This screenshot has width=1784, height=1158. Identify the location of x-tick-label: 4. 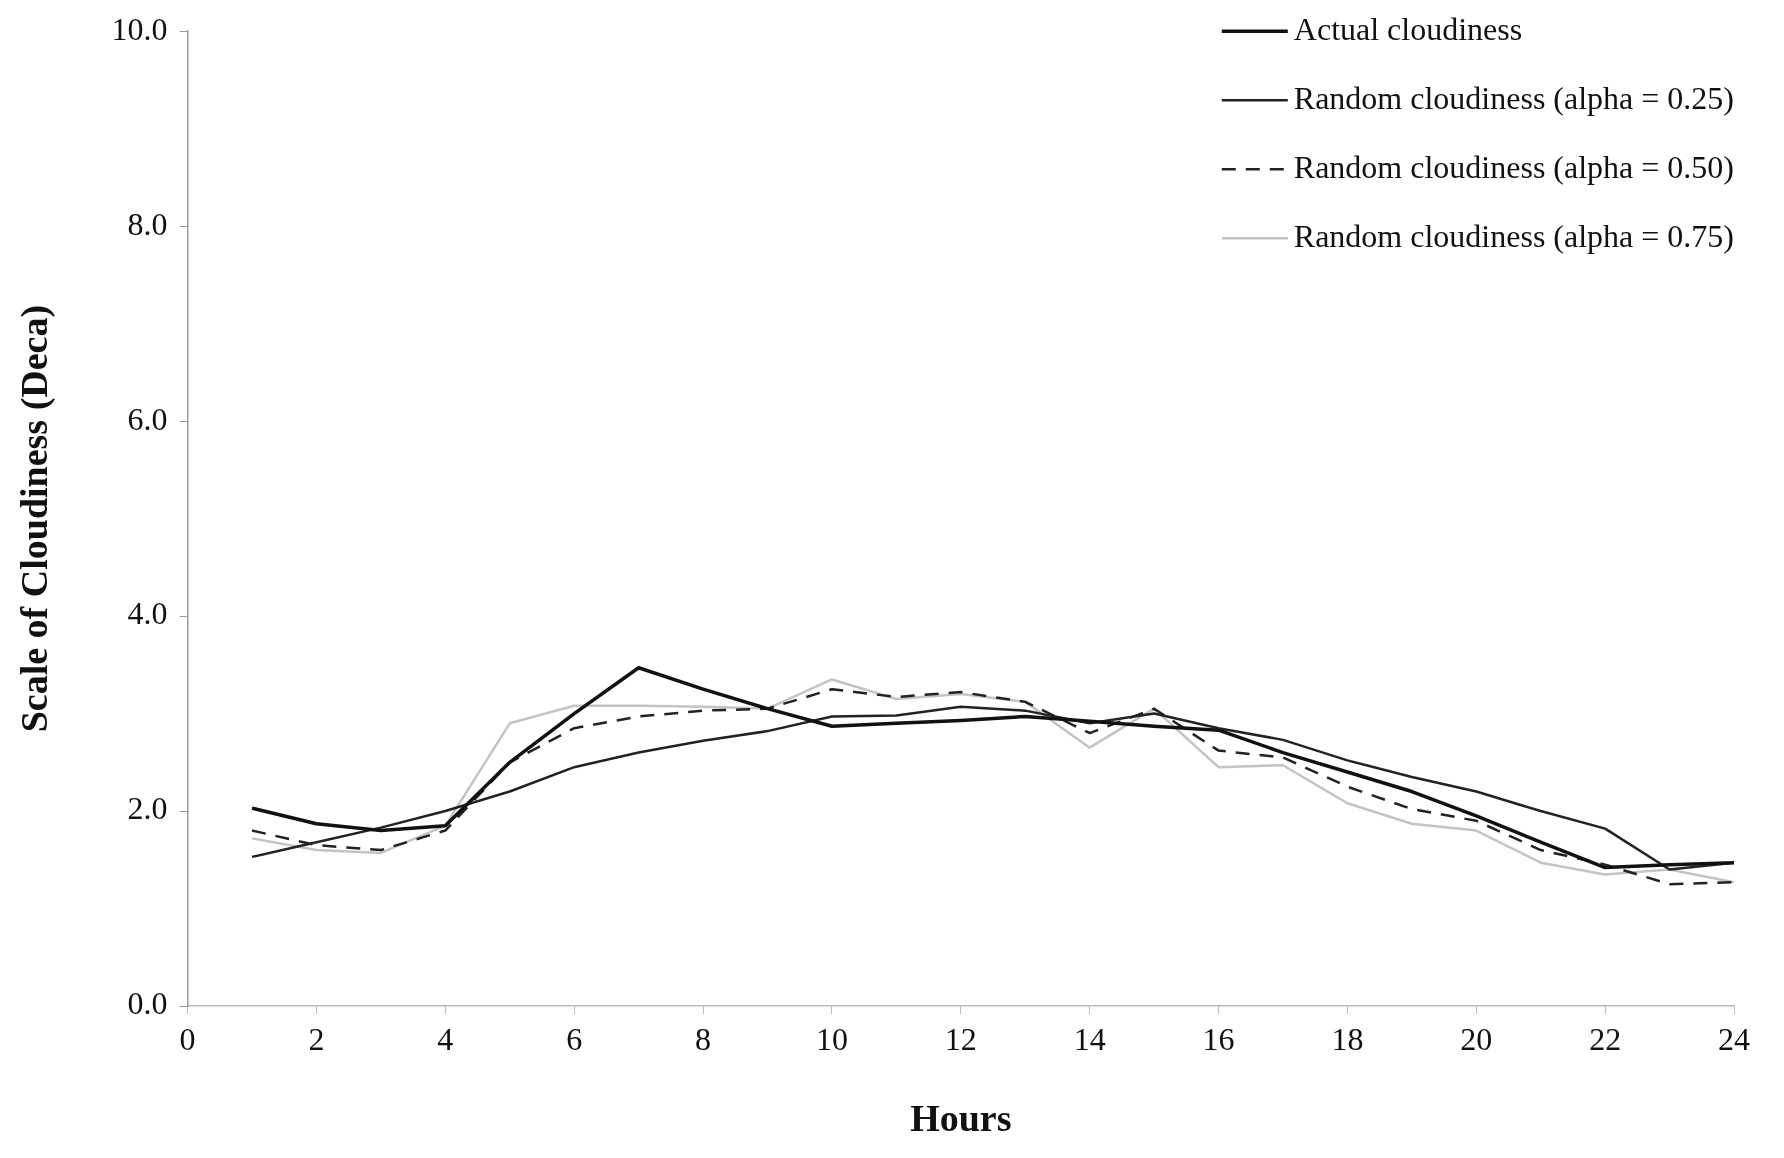
(445, 1038).